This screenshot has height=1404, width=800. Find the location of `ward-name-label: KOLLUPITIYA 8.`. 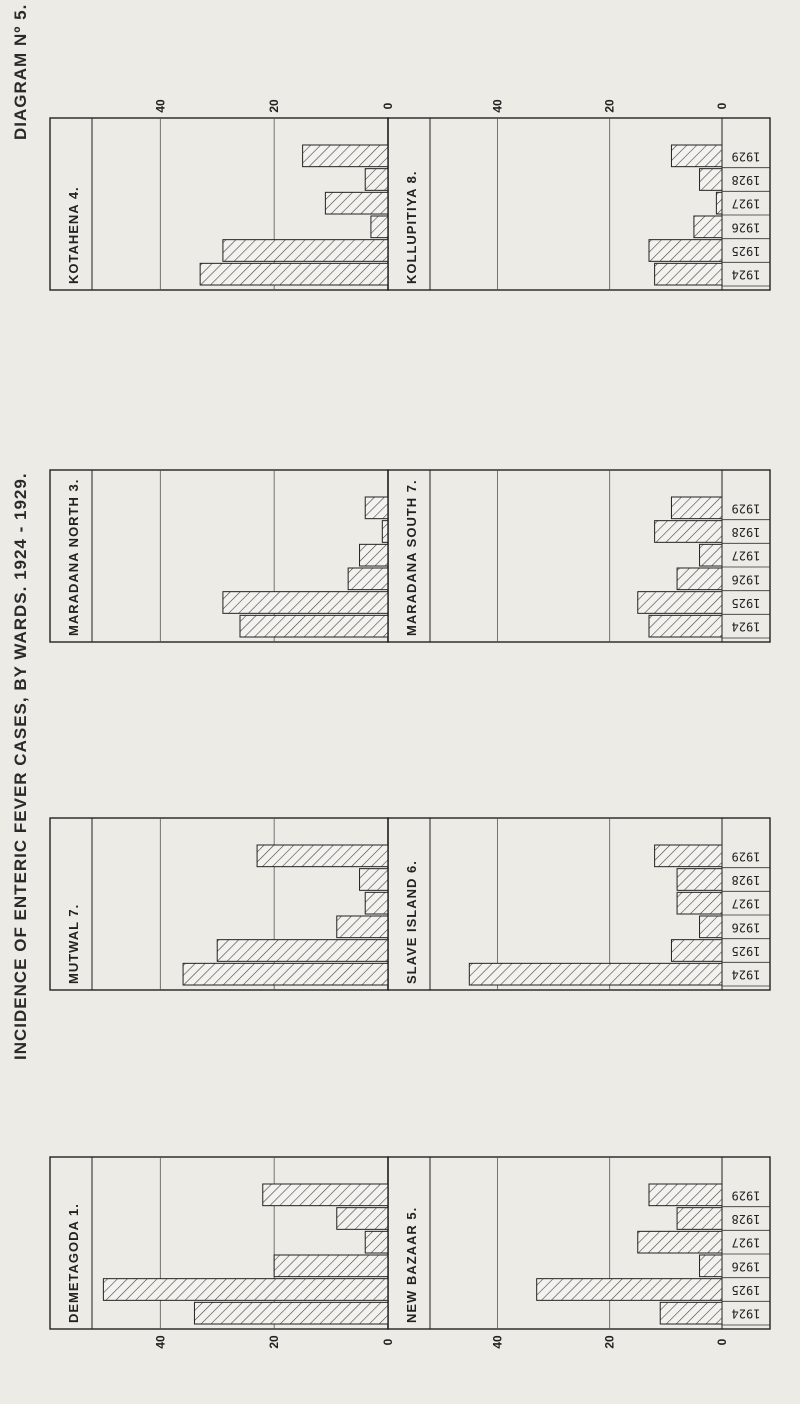

ward-name-label: KOLLUPITIYA 8. is located at coordinates (411, 227).